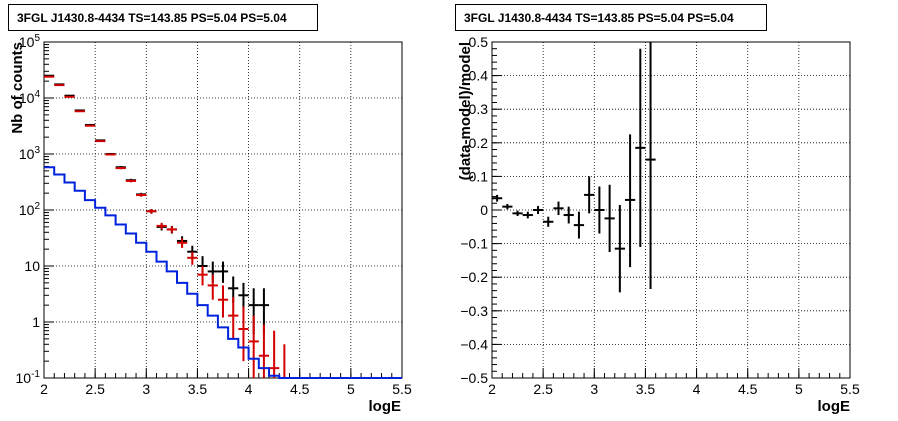  Describe the element at coordinates (479, 109) in the screenshot. I see `r-y-tick-label: 0.3` at that location.